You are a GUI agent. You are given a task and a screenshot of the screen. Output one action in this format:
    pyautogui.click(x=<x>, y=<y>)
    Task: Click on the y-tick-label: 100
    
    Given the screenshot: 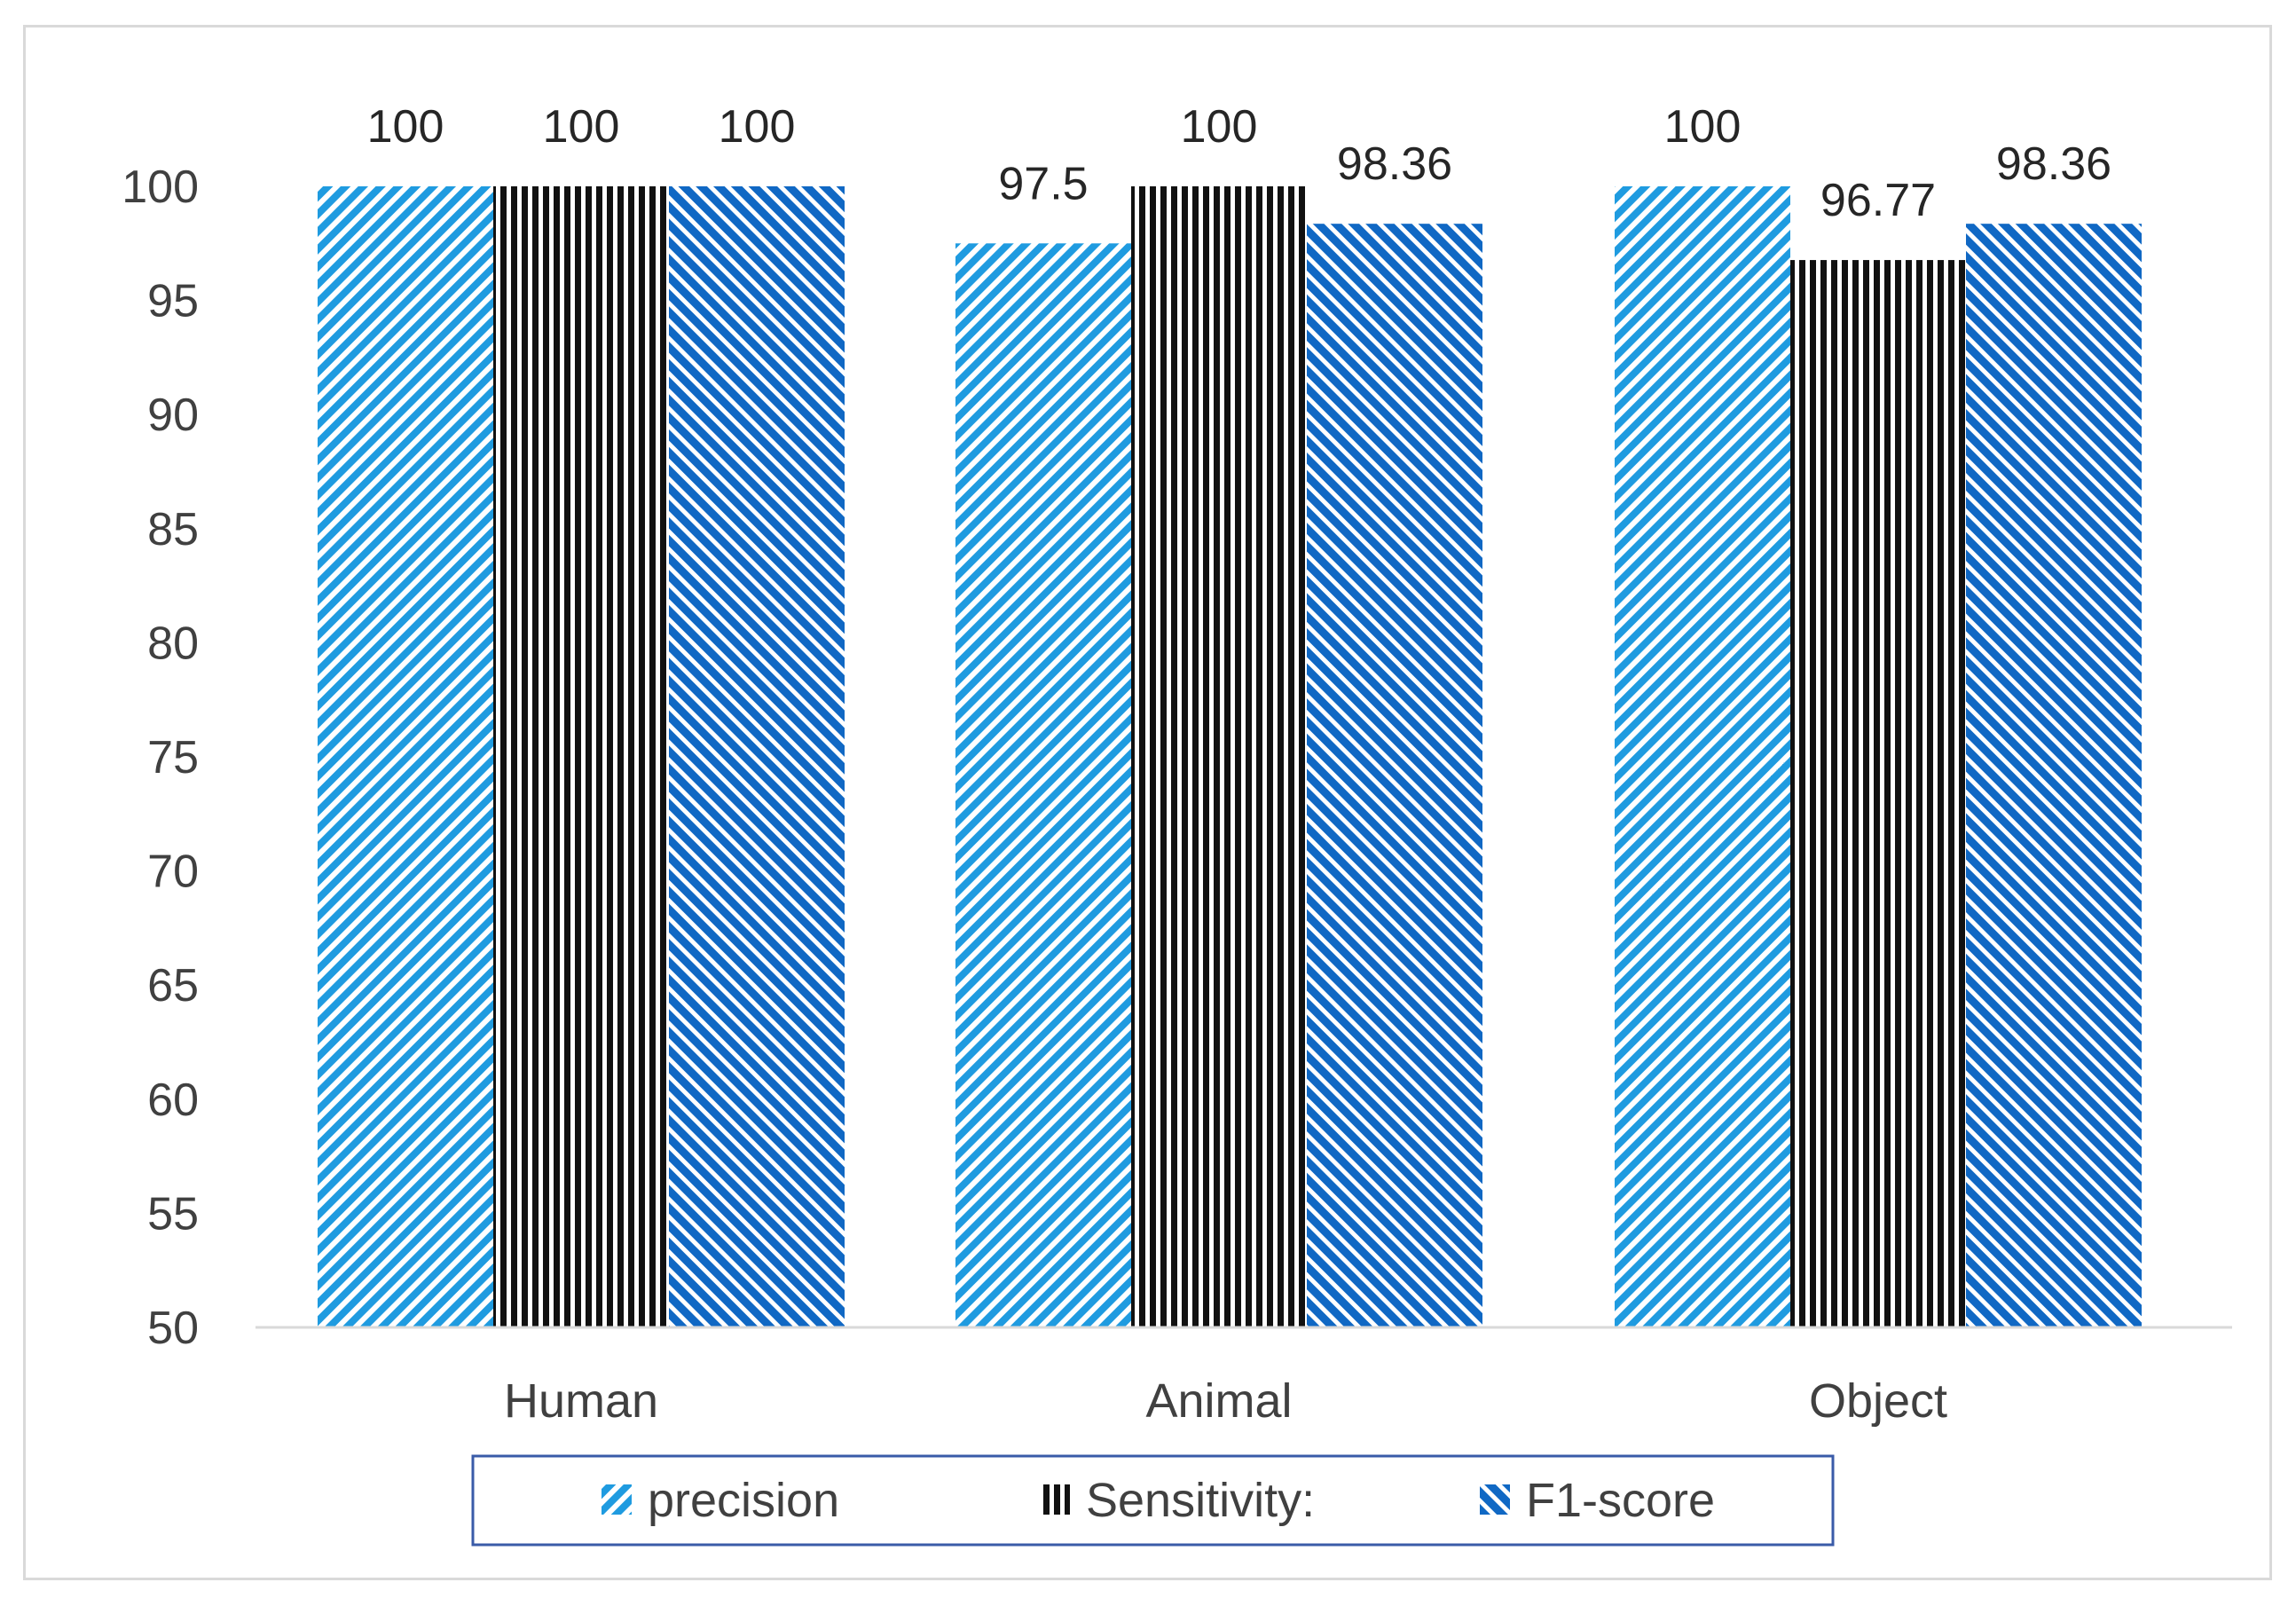 What is the action you would take?
    pyautogui.click(x=160, y=187)
    